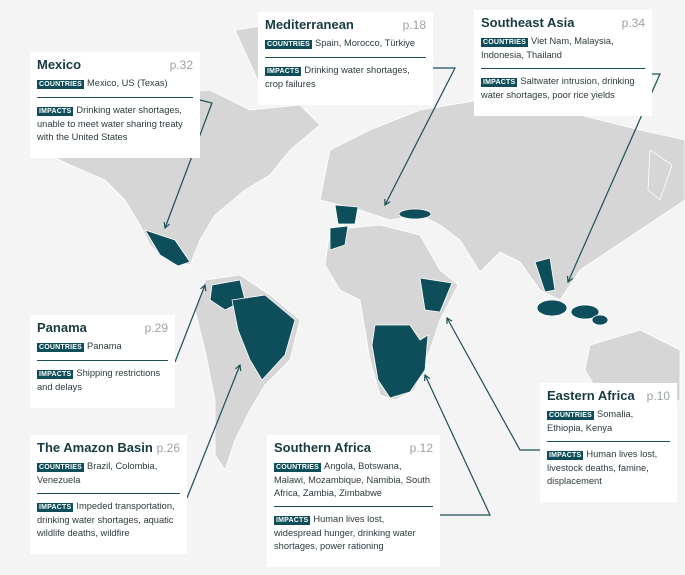  I want to click on page-ref: p.32, so click(181, 65).